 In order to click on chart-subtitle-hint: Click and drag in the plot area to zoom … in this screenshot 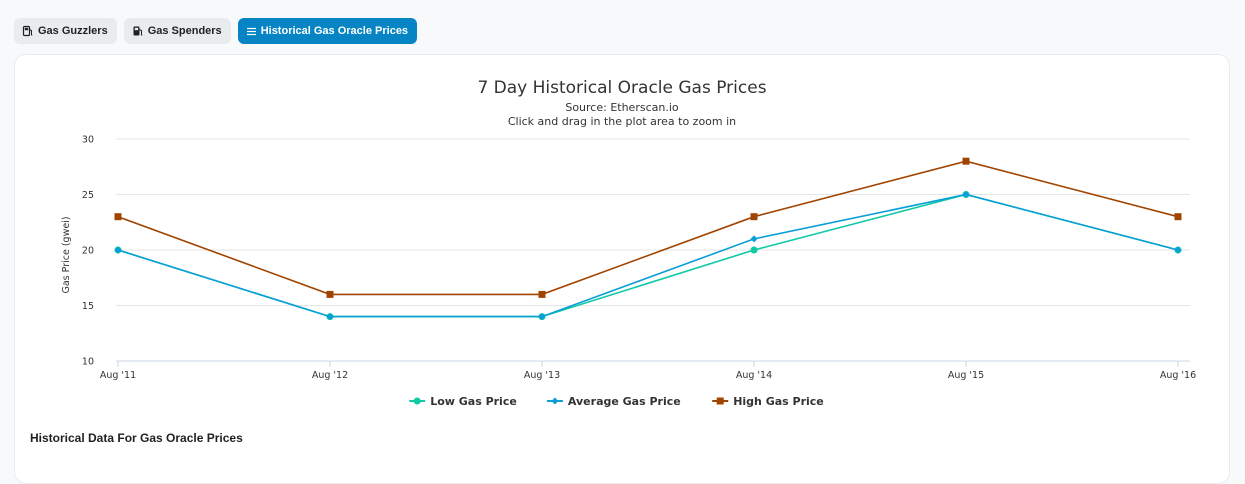, I will do `click(622, 121)`.